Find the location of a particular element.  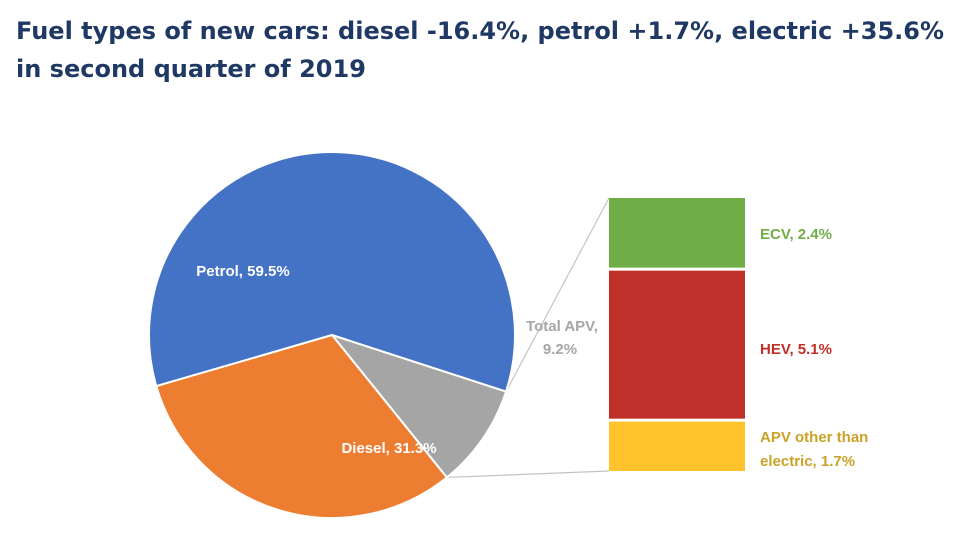

bar-segment-hev is located at coordinates (677, 344).